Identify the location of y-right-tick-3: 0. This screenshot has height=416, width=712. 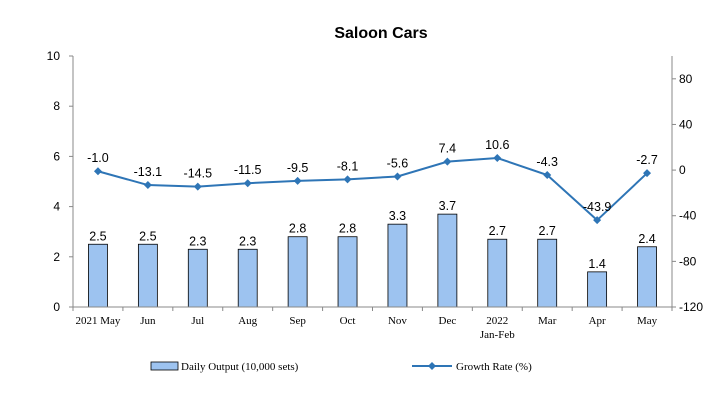
(682, 170).